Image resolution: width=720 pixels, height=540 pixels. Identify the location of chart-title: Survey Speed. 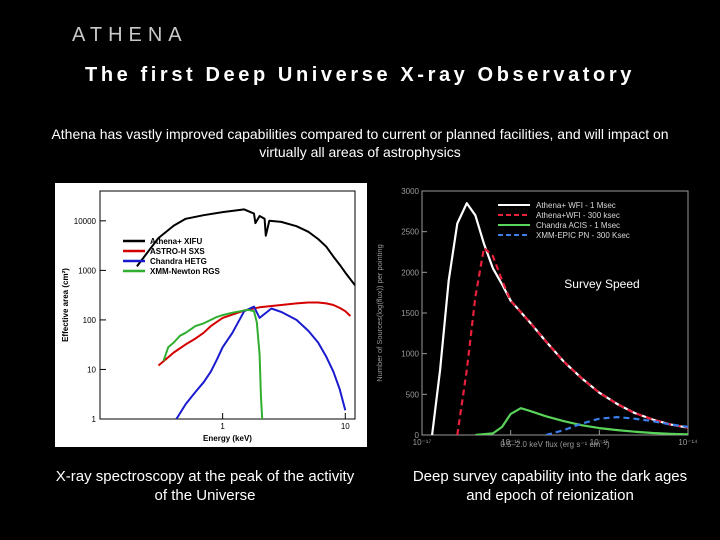
(601, 284).